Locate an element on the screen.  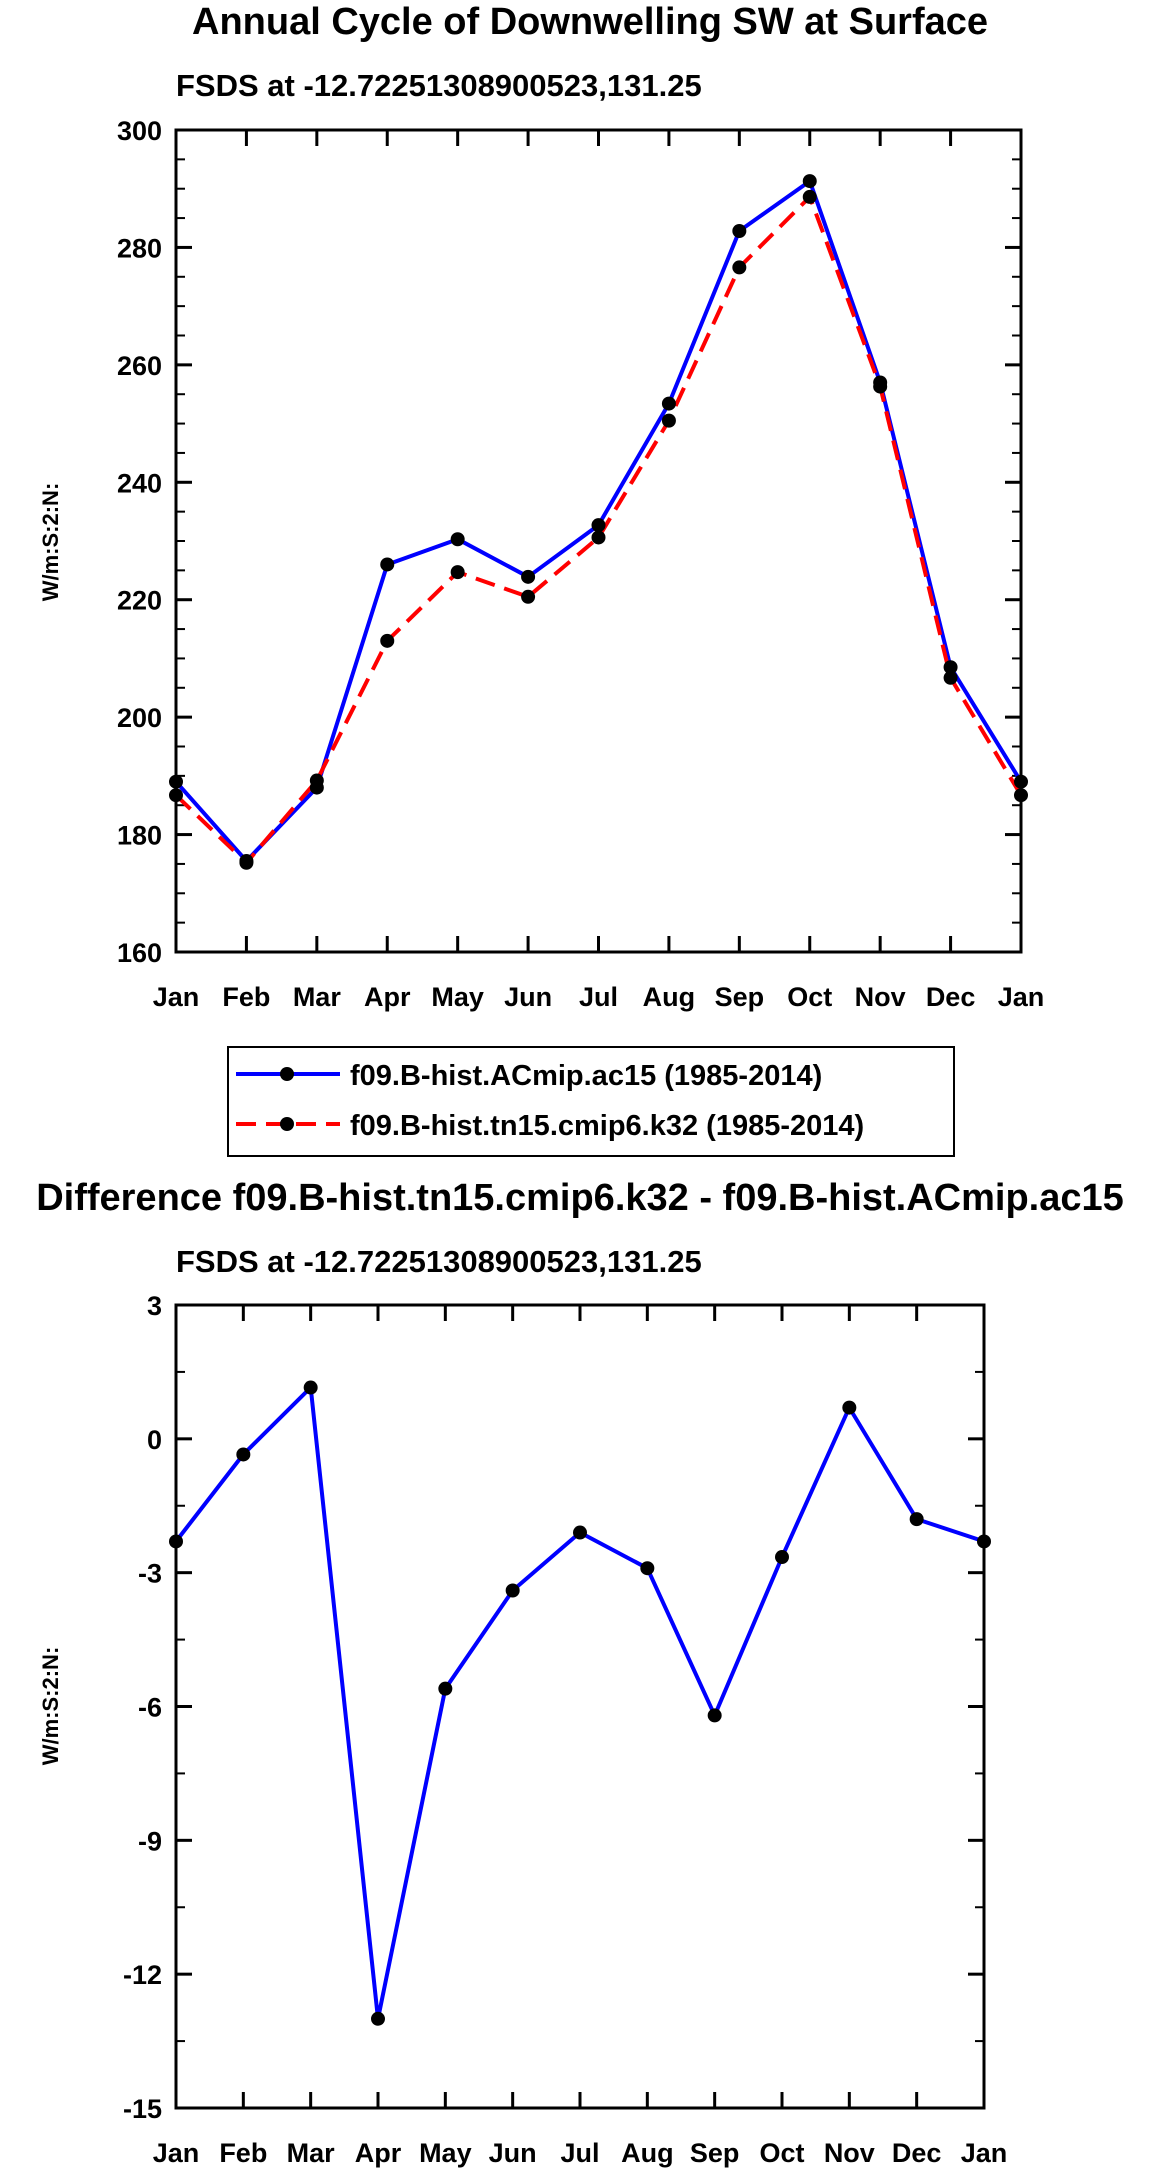
y-tick-label: -15 is located at coordinates (142, 2109).